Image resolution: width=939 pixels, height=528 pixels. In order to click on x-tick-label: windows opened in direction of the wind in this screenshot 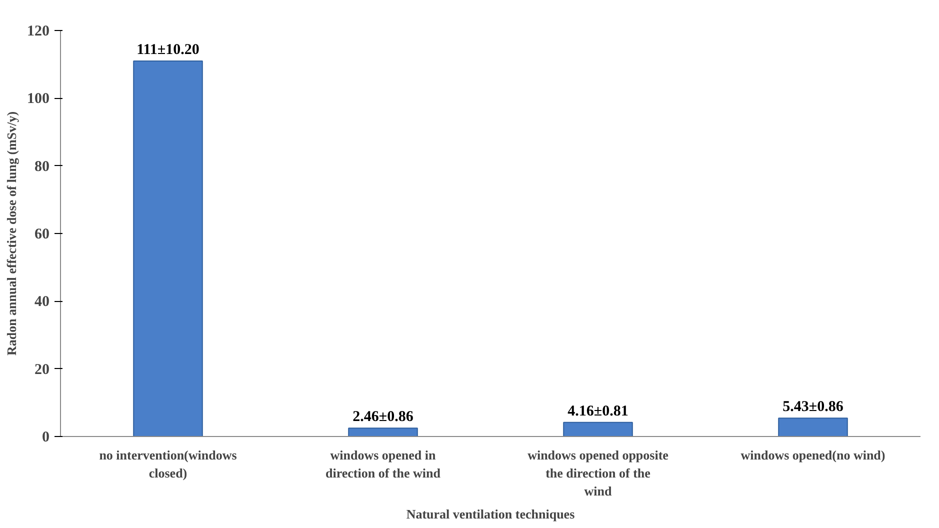, I will do `click(384, 464)`.